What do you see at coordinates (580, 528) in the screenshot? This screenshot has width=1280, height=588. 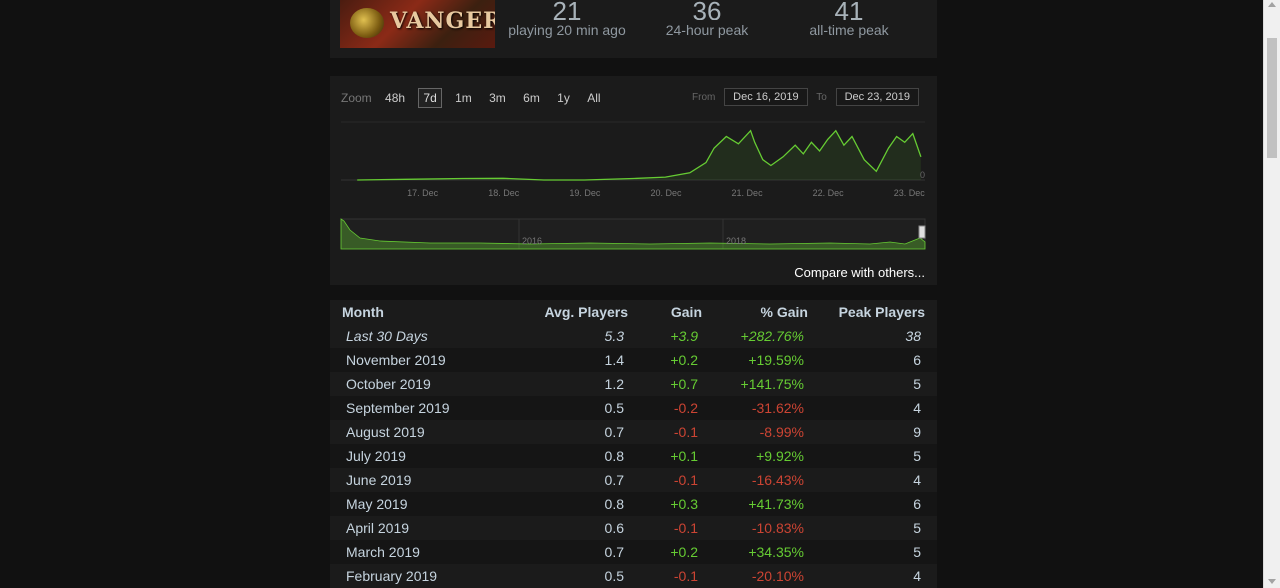 I see `avg-players-cell: 0.6` at bounding box center [580, 528].